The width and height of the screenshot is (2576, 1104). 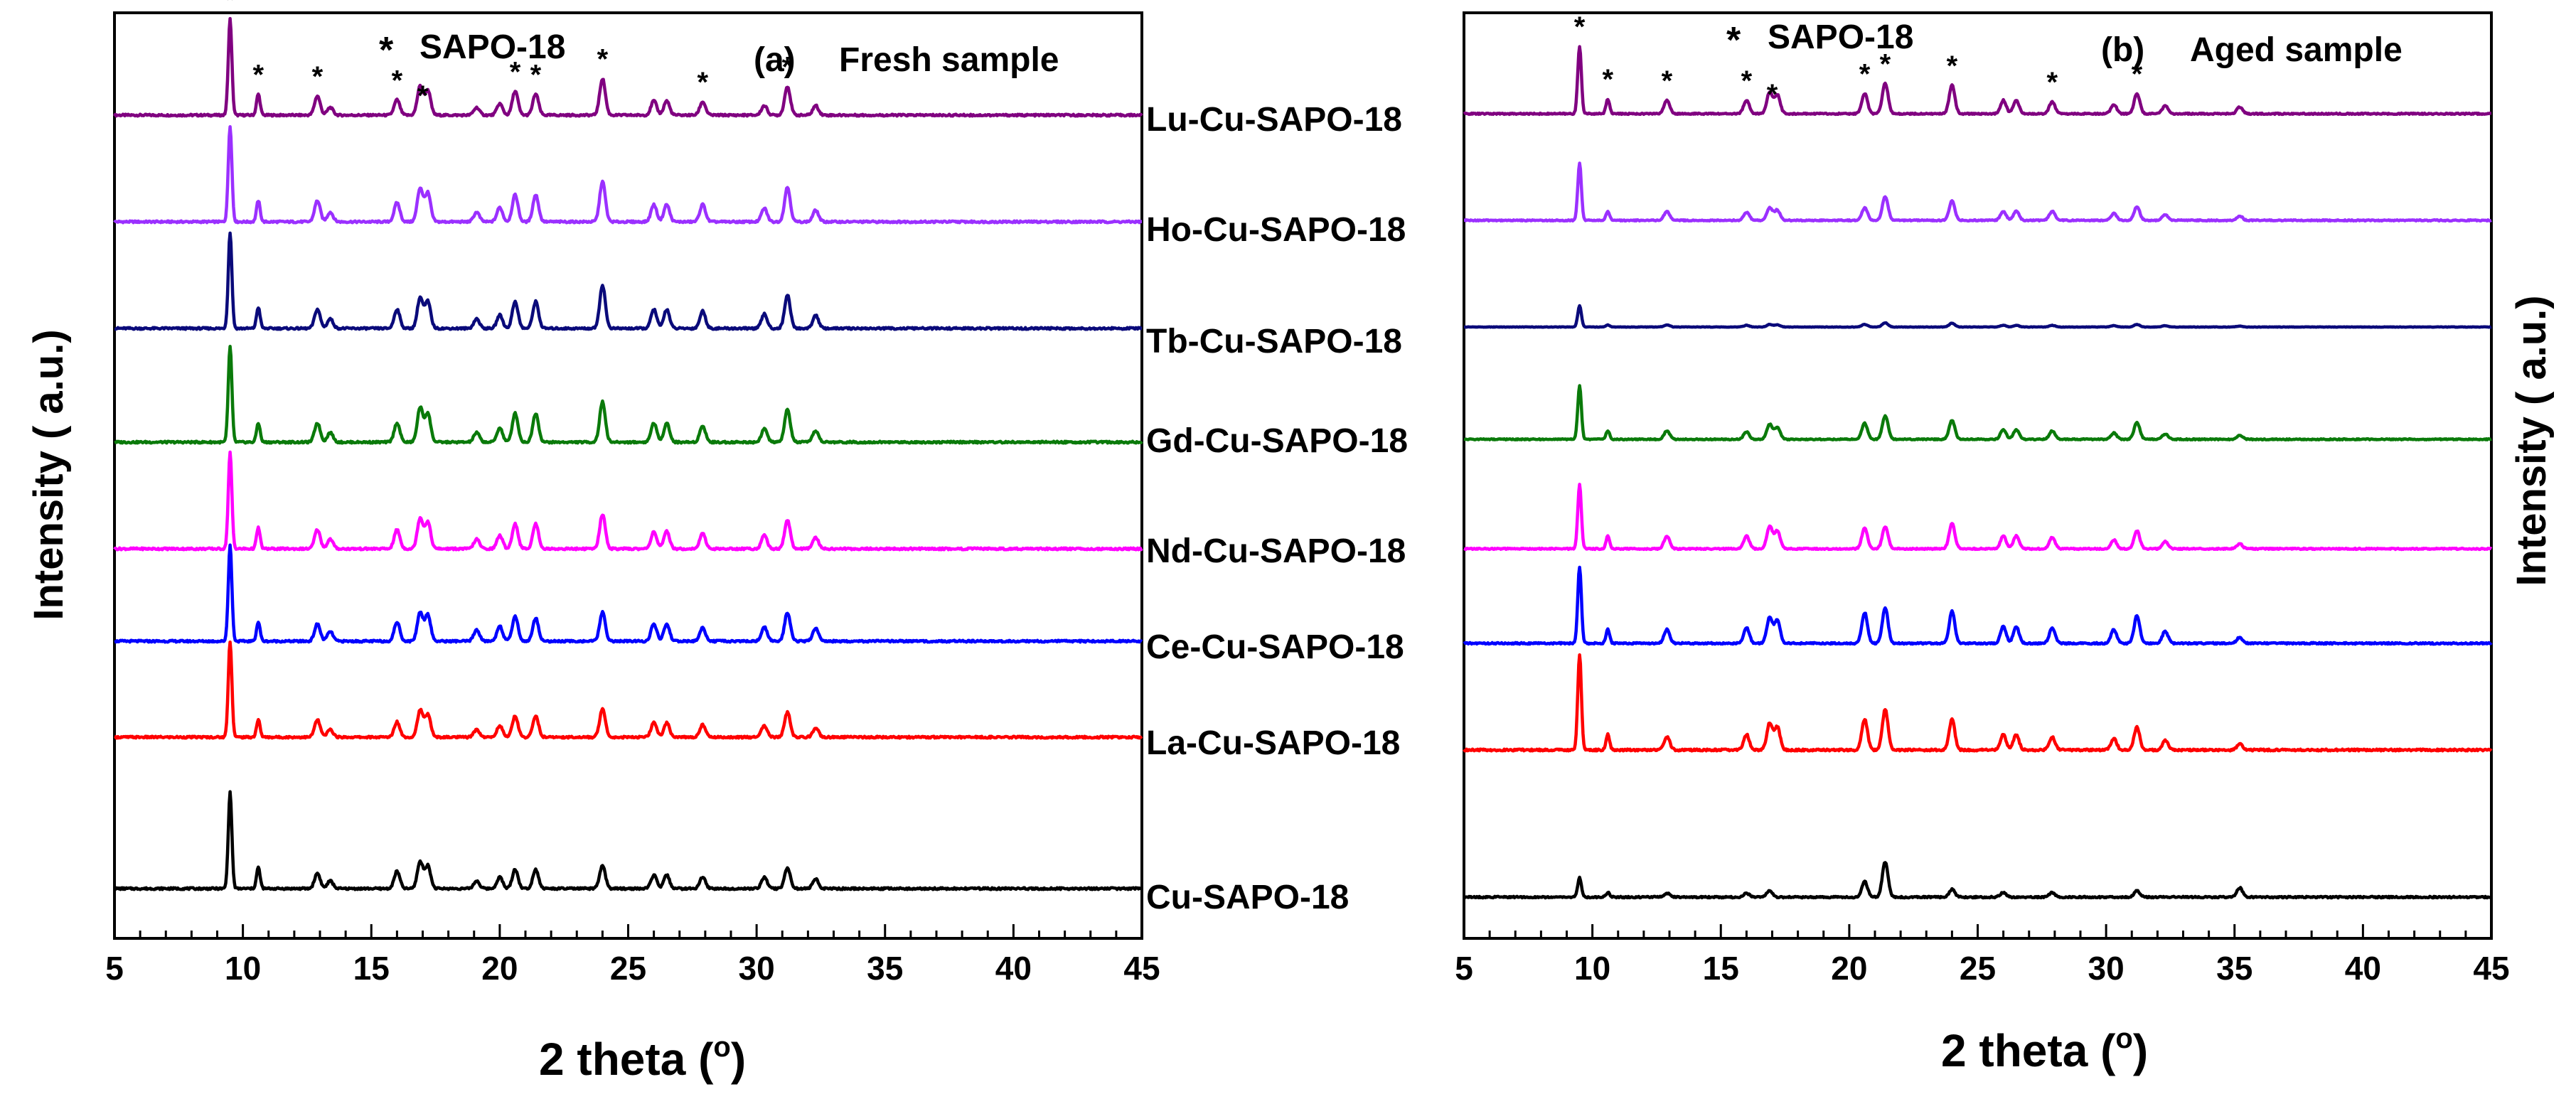 What do you see at coordinates (423, 96) in the screenshot?
I see `panel-a-star-marker-4: *` at bounding box center [423, 96].